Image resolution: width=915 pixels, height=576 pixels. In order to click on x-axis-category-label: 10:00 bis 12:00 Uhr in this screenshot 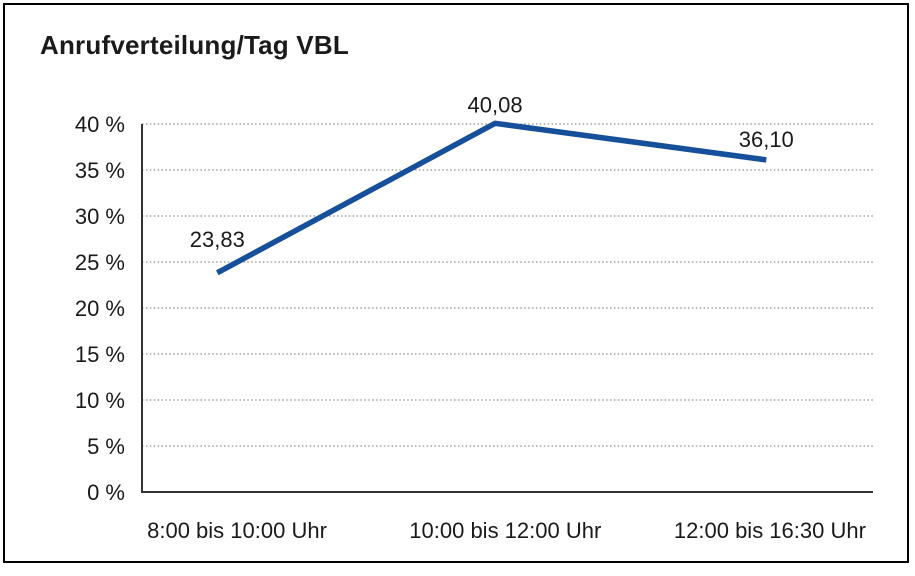, I will do `click(505, 530)`.